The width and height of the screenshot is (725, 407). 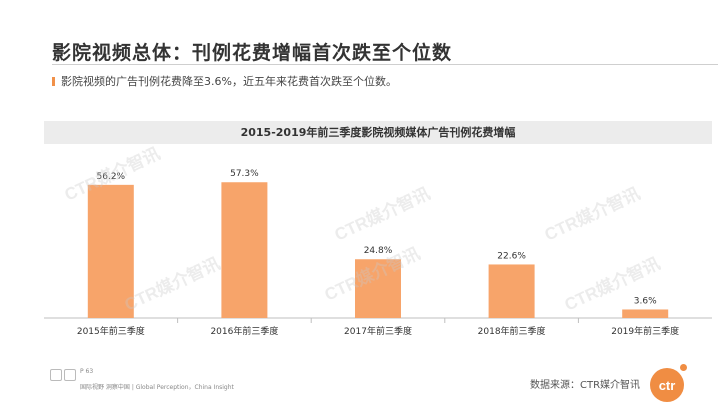 I want to click on x-tick-label: 2015年前三季度, so click(x=111, y=331).